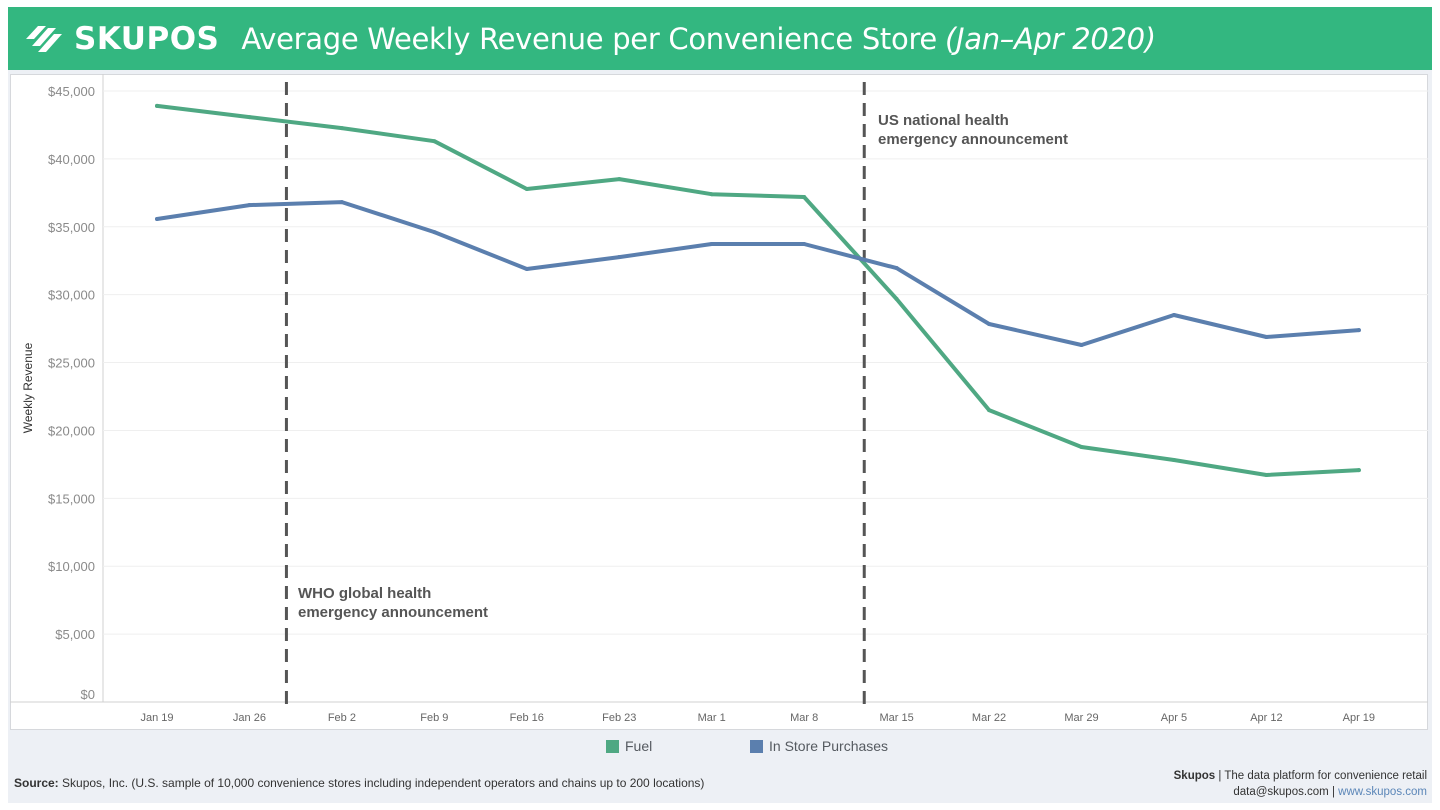 This screenshot has width=1440, height=810. I want to click on email-link: data@skupos.com, so click(1281, 792).